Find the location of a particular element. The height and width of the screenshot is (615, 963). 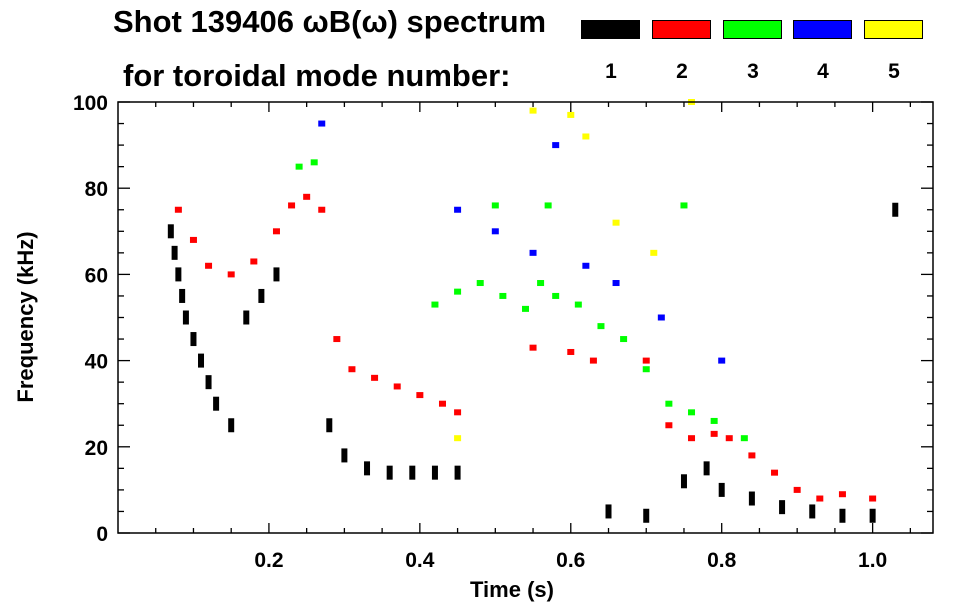

y-tick-label: 80 is located at coordinates (96, 189).